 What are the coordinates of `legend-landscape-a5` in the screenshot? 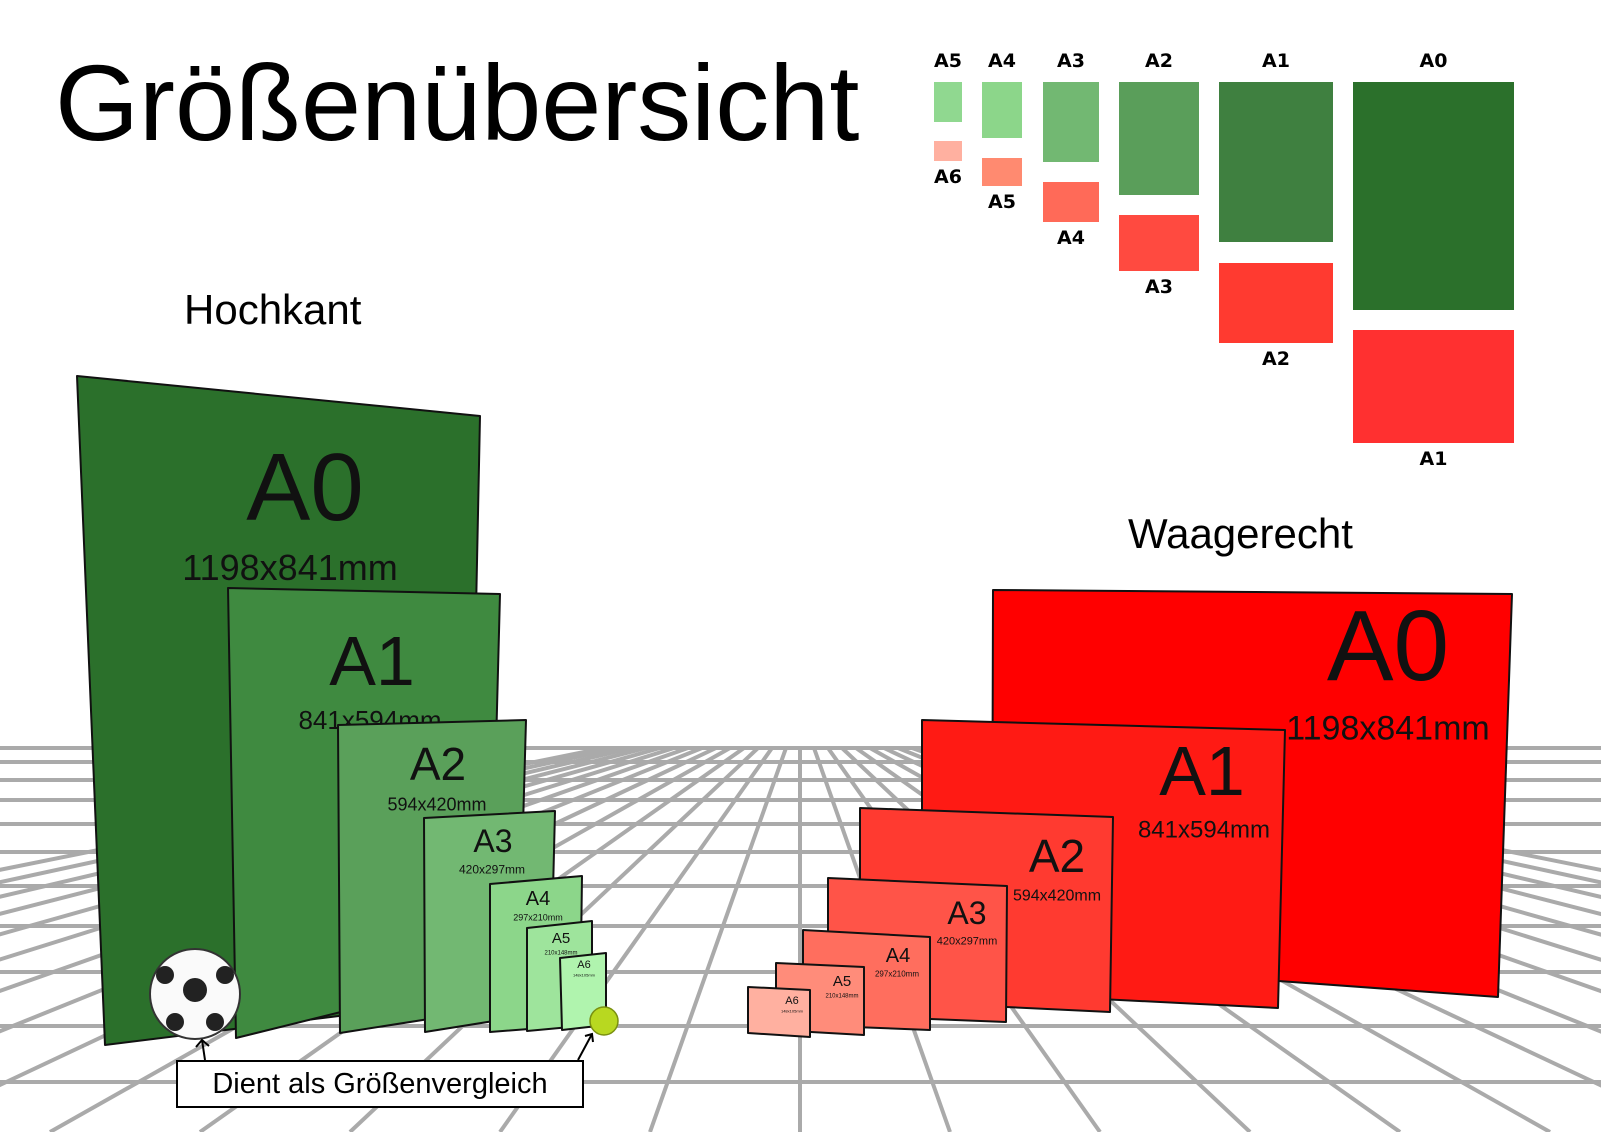 It's located at (1002, 172).